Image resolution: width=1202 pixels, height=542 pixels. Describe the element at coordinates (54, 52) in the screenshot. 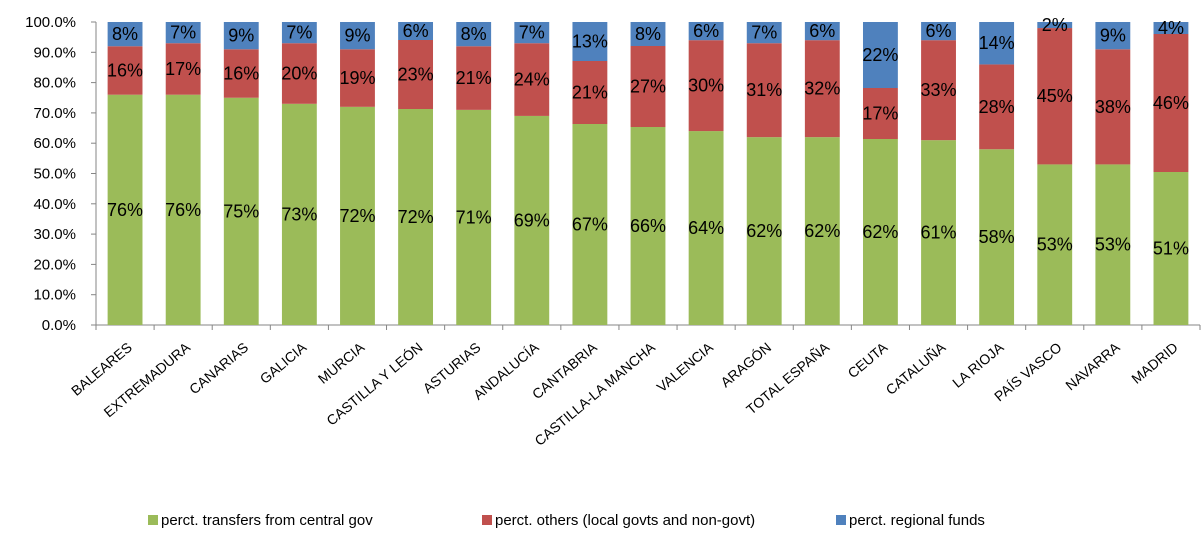

I see `y-tick-label: 90.0%` at that location.